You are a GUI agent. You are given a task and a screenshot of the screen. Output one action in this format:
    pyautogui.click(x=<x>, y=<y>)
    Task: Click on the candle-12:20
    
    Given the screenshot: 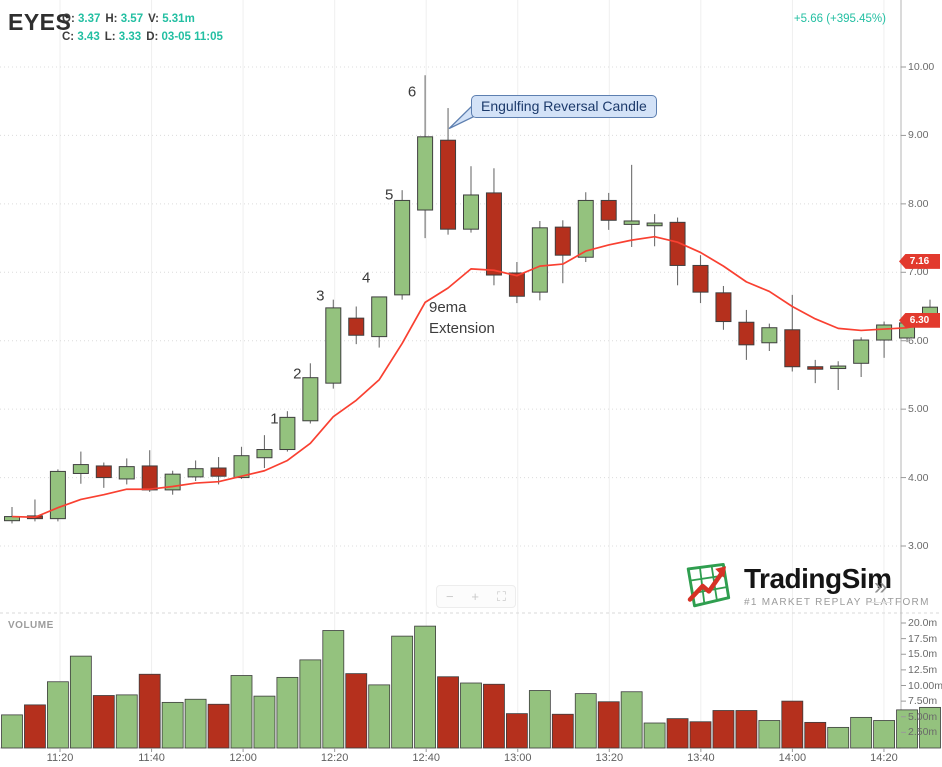 What is the action you would take?
    pyautogui.click(x=356, y=326)
    